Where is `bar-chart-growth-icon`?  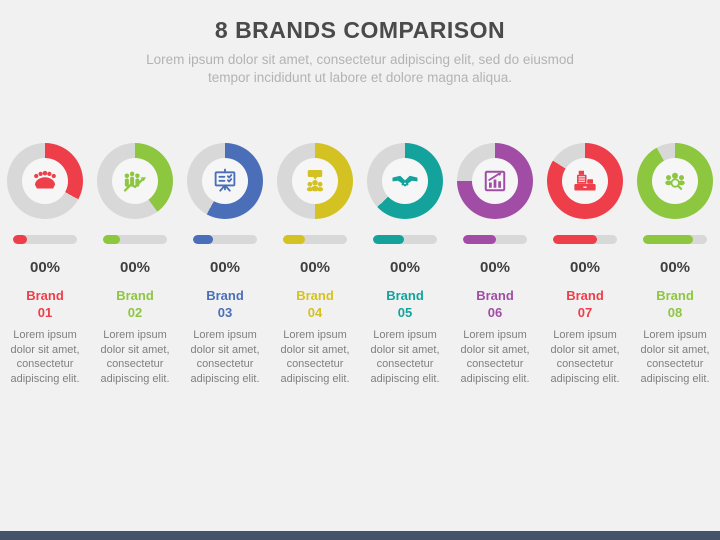
bar-chart-growth-icon is located at coordinates (495, 181).